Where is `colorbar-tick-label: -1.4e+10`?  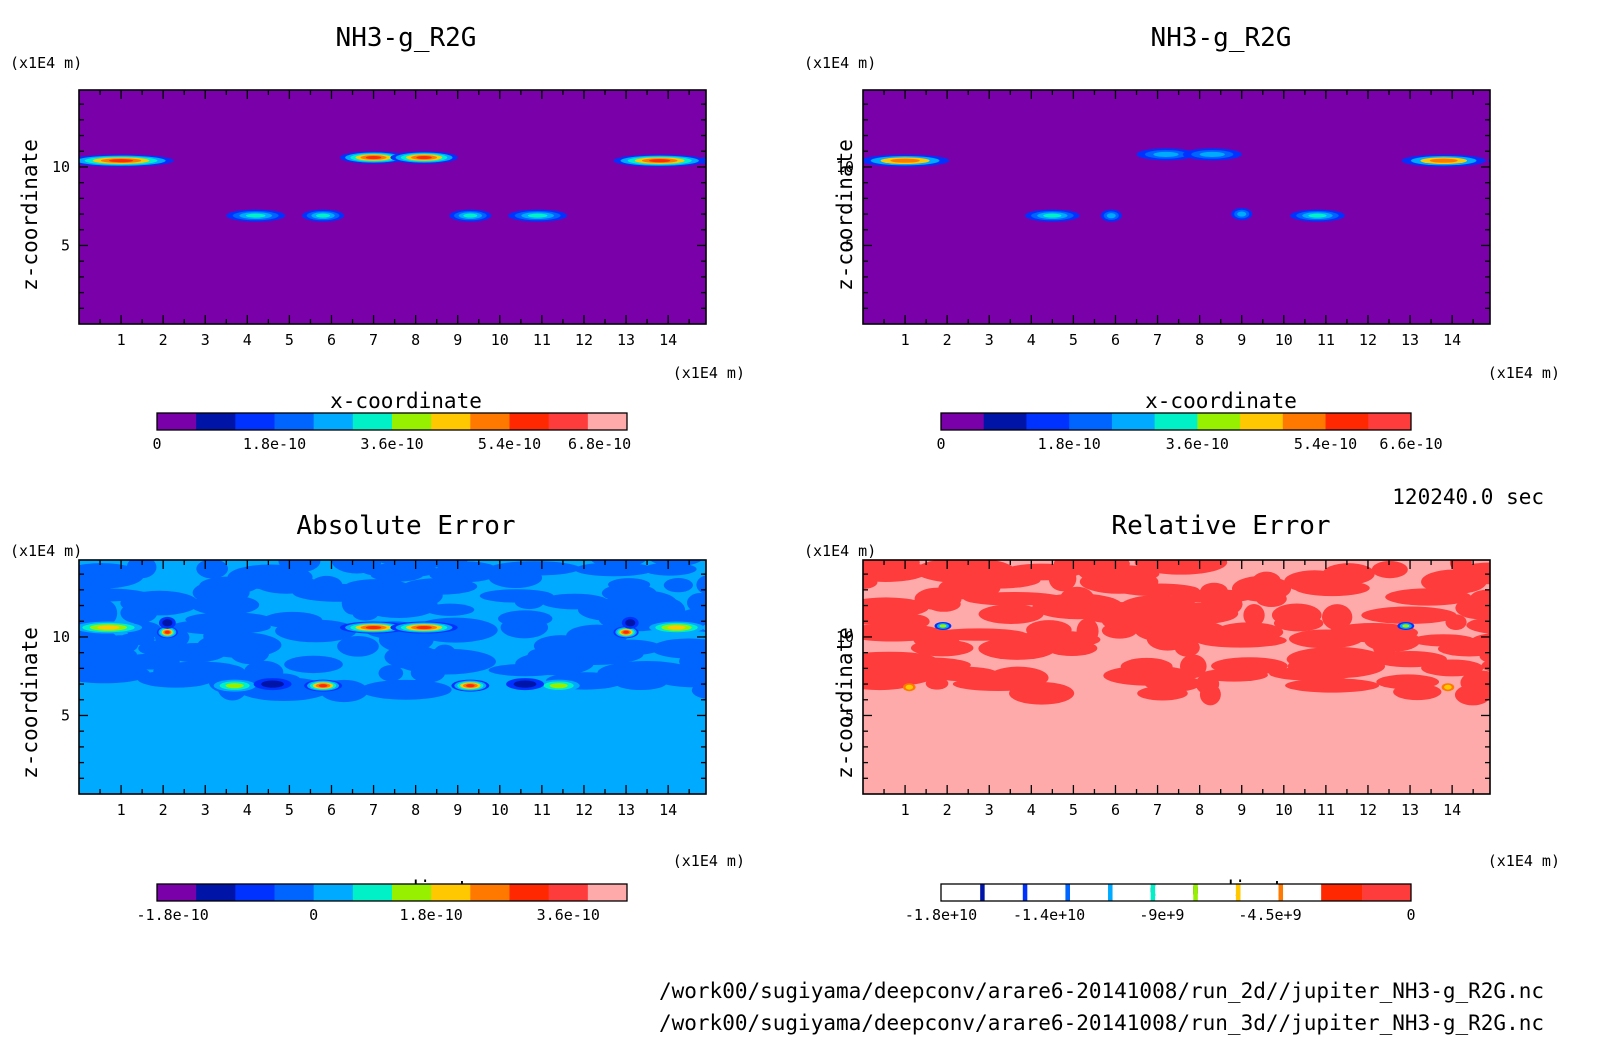
colorbar-tick-label: -1.4e+10 is located at coordinates (1049, 915).